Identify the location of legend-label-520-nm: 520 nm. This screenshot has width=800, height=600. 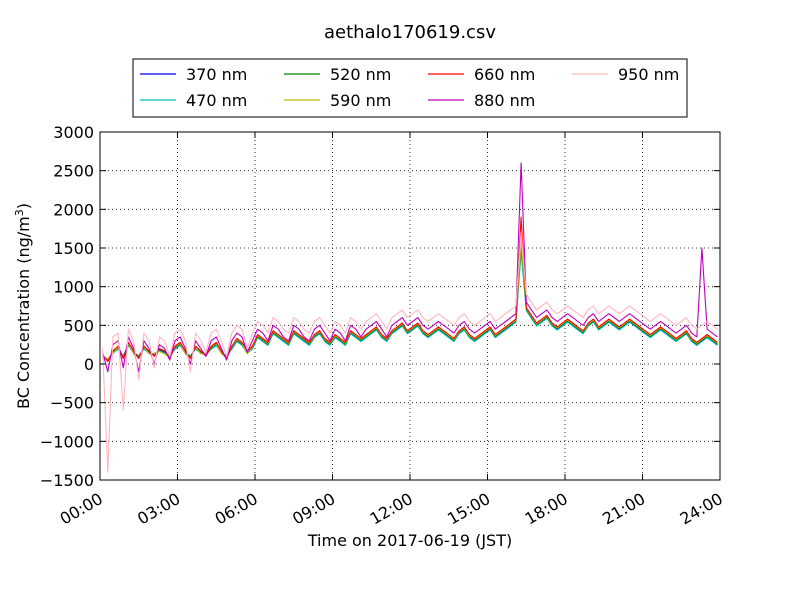
(360, 74).